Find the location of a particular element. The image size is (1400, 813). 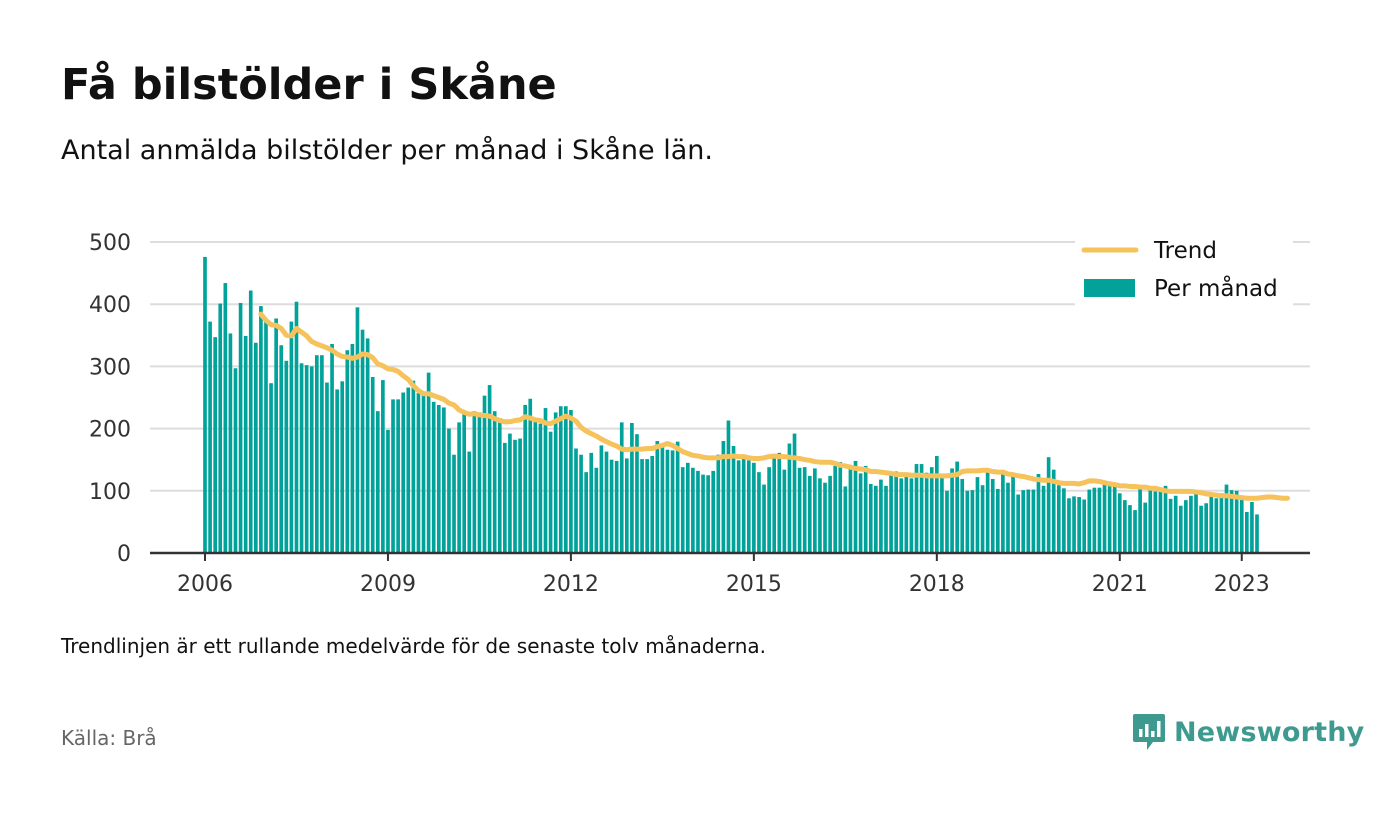

x-tick-label: 2009 is located at coordinates (388, 584).